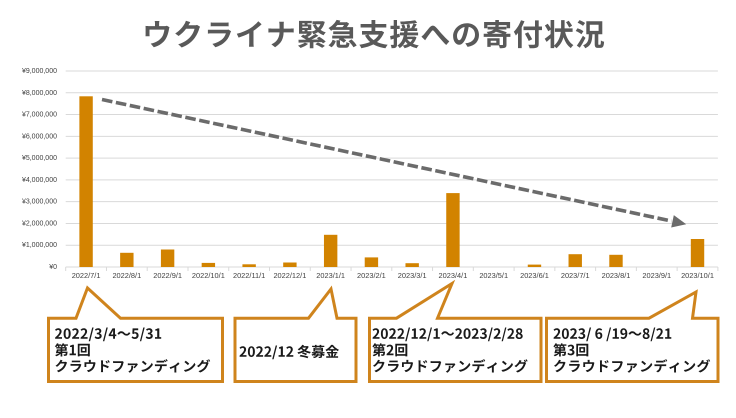 This screenshot has width=736, height=418. I want to click on svg-text: 2022/11/1, so click(249, 275).